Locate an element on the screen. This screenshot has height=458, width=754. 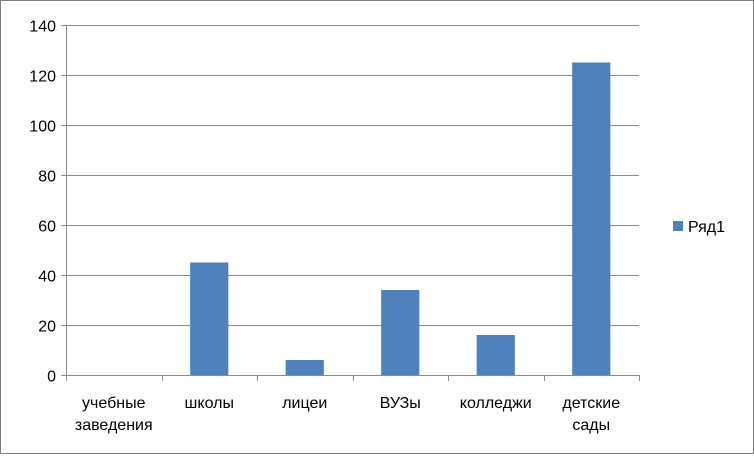
legend: Ряд1 is located at coordinates (699, 227).